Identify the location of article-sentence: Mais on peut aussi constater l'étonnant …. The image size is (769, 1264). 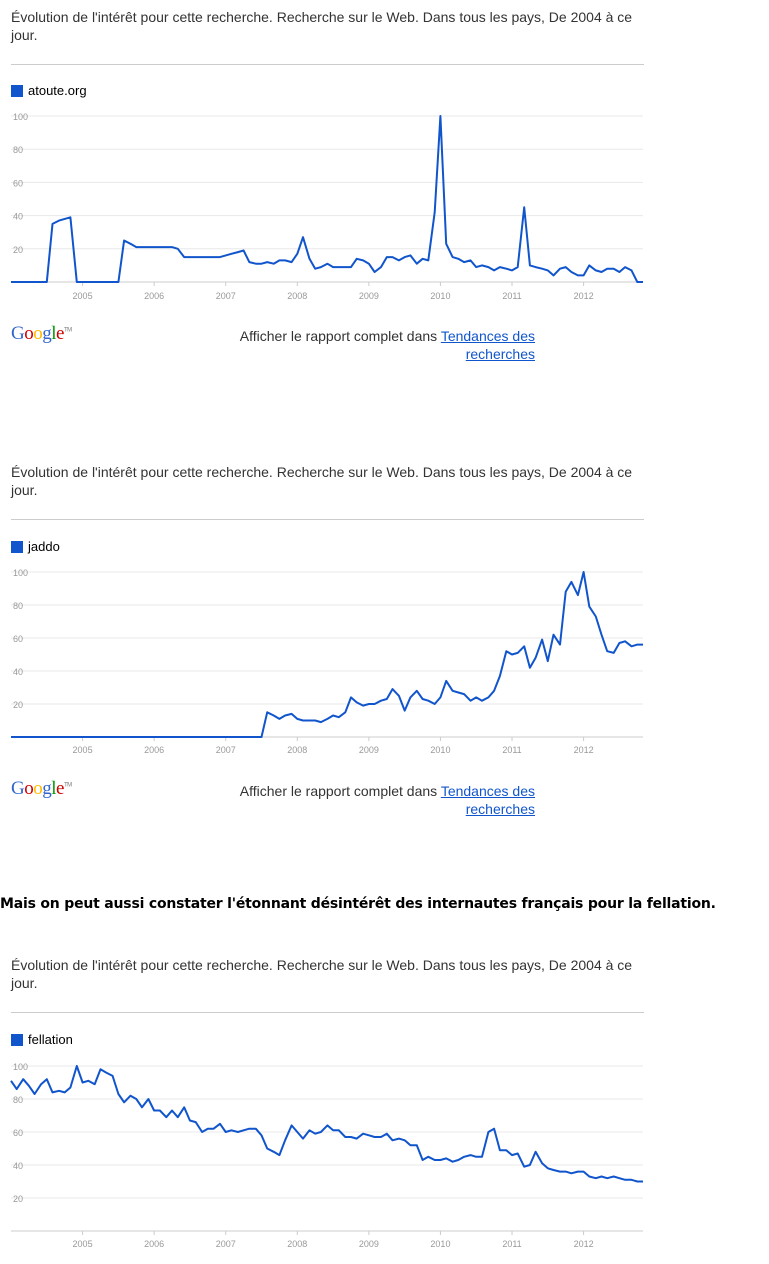
(358, 904).